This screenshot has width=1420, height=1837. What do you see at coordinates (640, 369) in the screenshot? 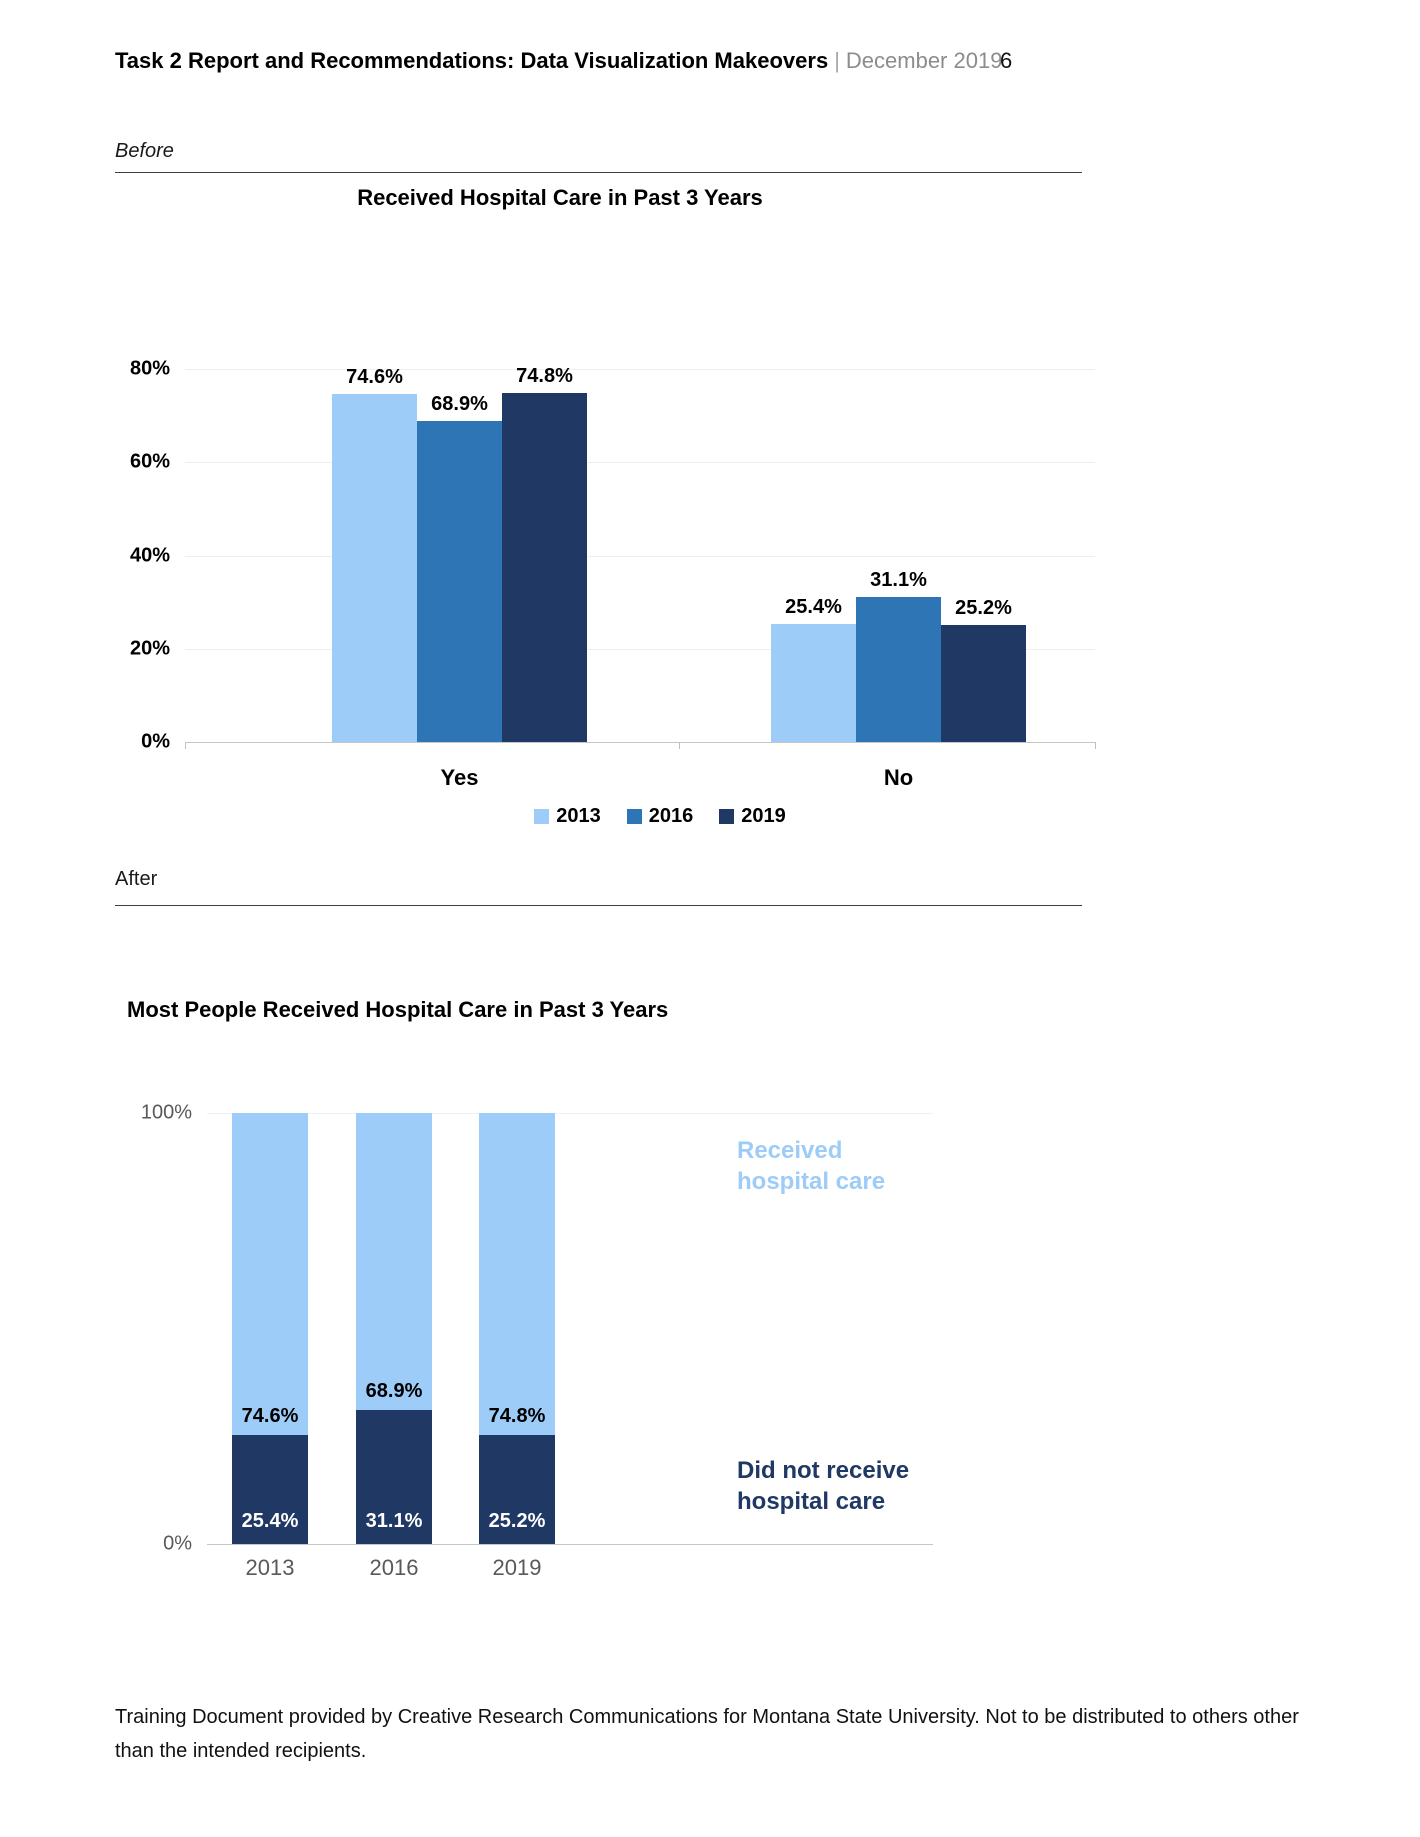
I see `gridline-80%` at bounding box center [640, 369].